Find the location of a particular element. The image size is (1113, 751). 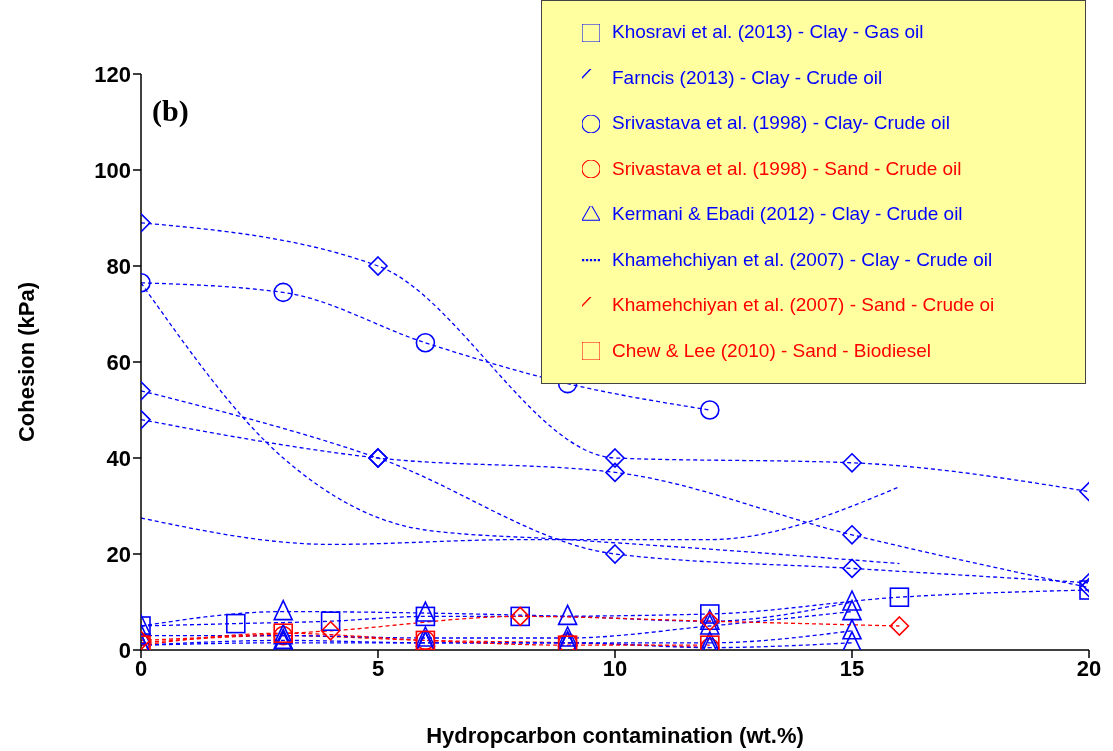

y-tick-label: 40 is located at coordinates (118, 458).